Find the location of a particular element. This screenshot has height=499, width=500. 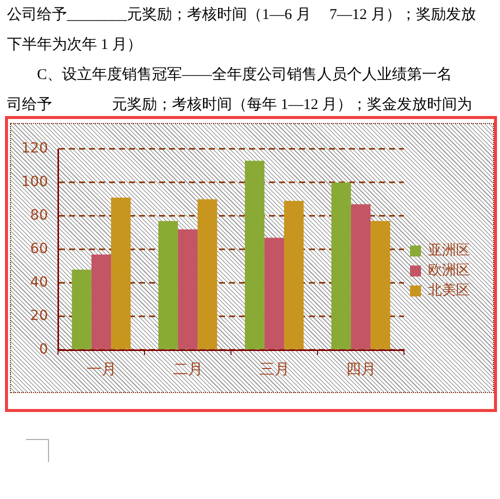

y-tick-label: 20 is located at coordinates (39, 316).